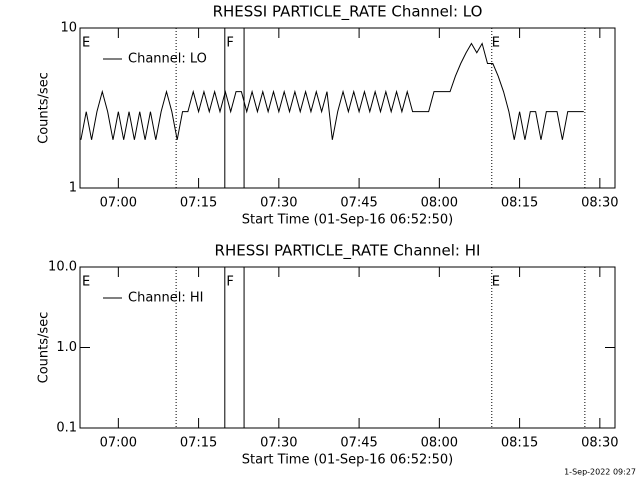  I want to click on y-tick-label: 1.0, so click(66, 347).